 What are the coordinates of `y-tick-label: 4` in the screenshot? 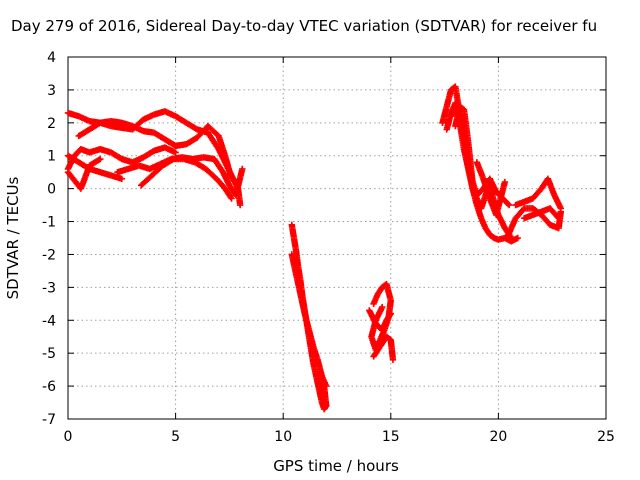 It's located at (51, 58).